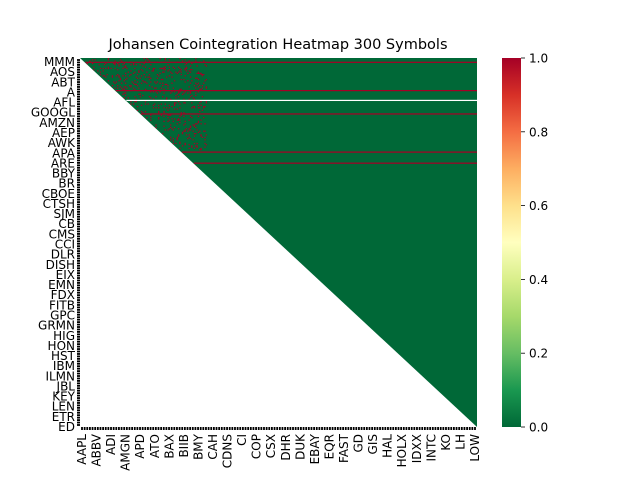 The height and width of the screenshot is (484, 640). Describe the element at coordinates (97, 449) in the screenshot. I see `x-tick-label: ABBV` at that location.